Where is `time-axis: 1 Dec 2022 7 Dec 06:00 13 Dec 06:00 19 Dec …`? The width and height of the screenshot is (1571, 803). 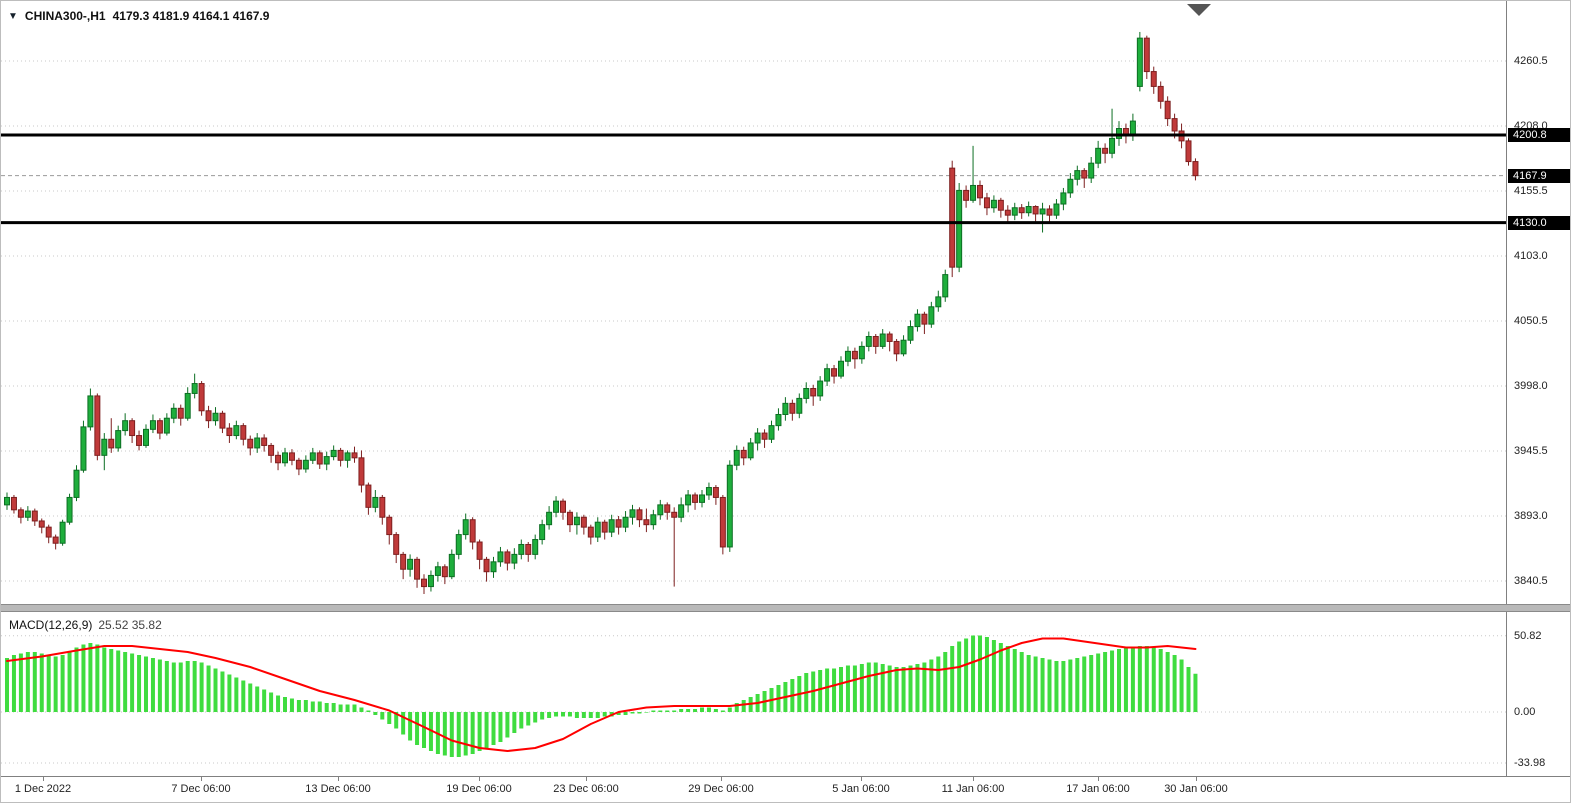 time-axis: 1 Dec 2022 7 Dec 06:00 13 Dec 06:00 19 Dec … is located at coordinates (785, 789).